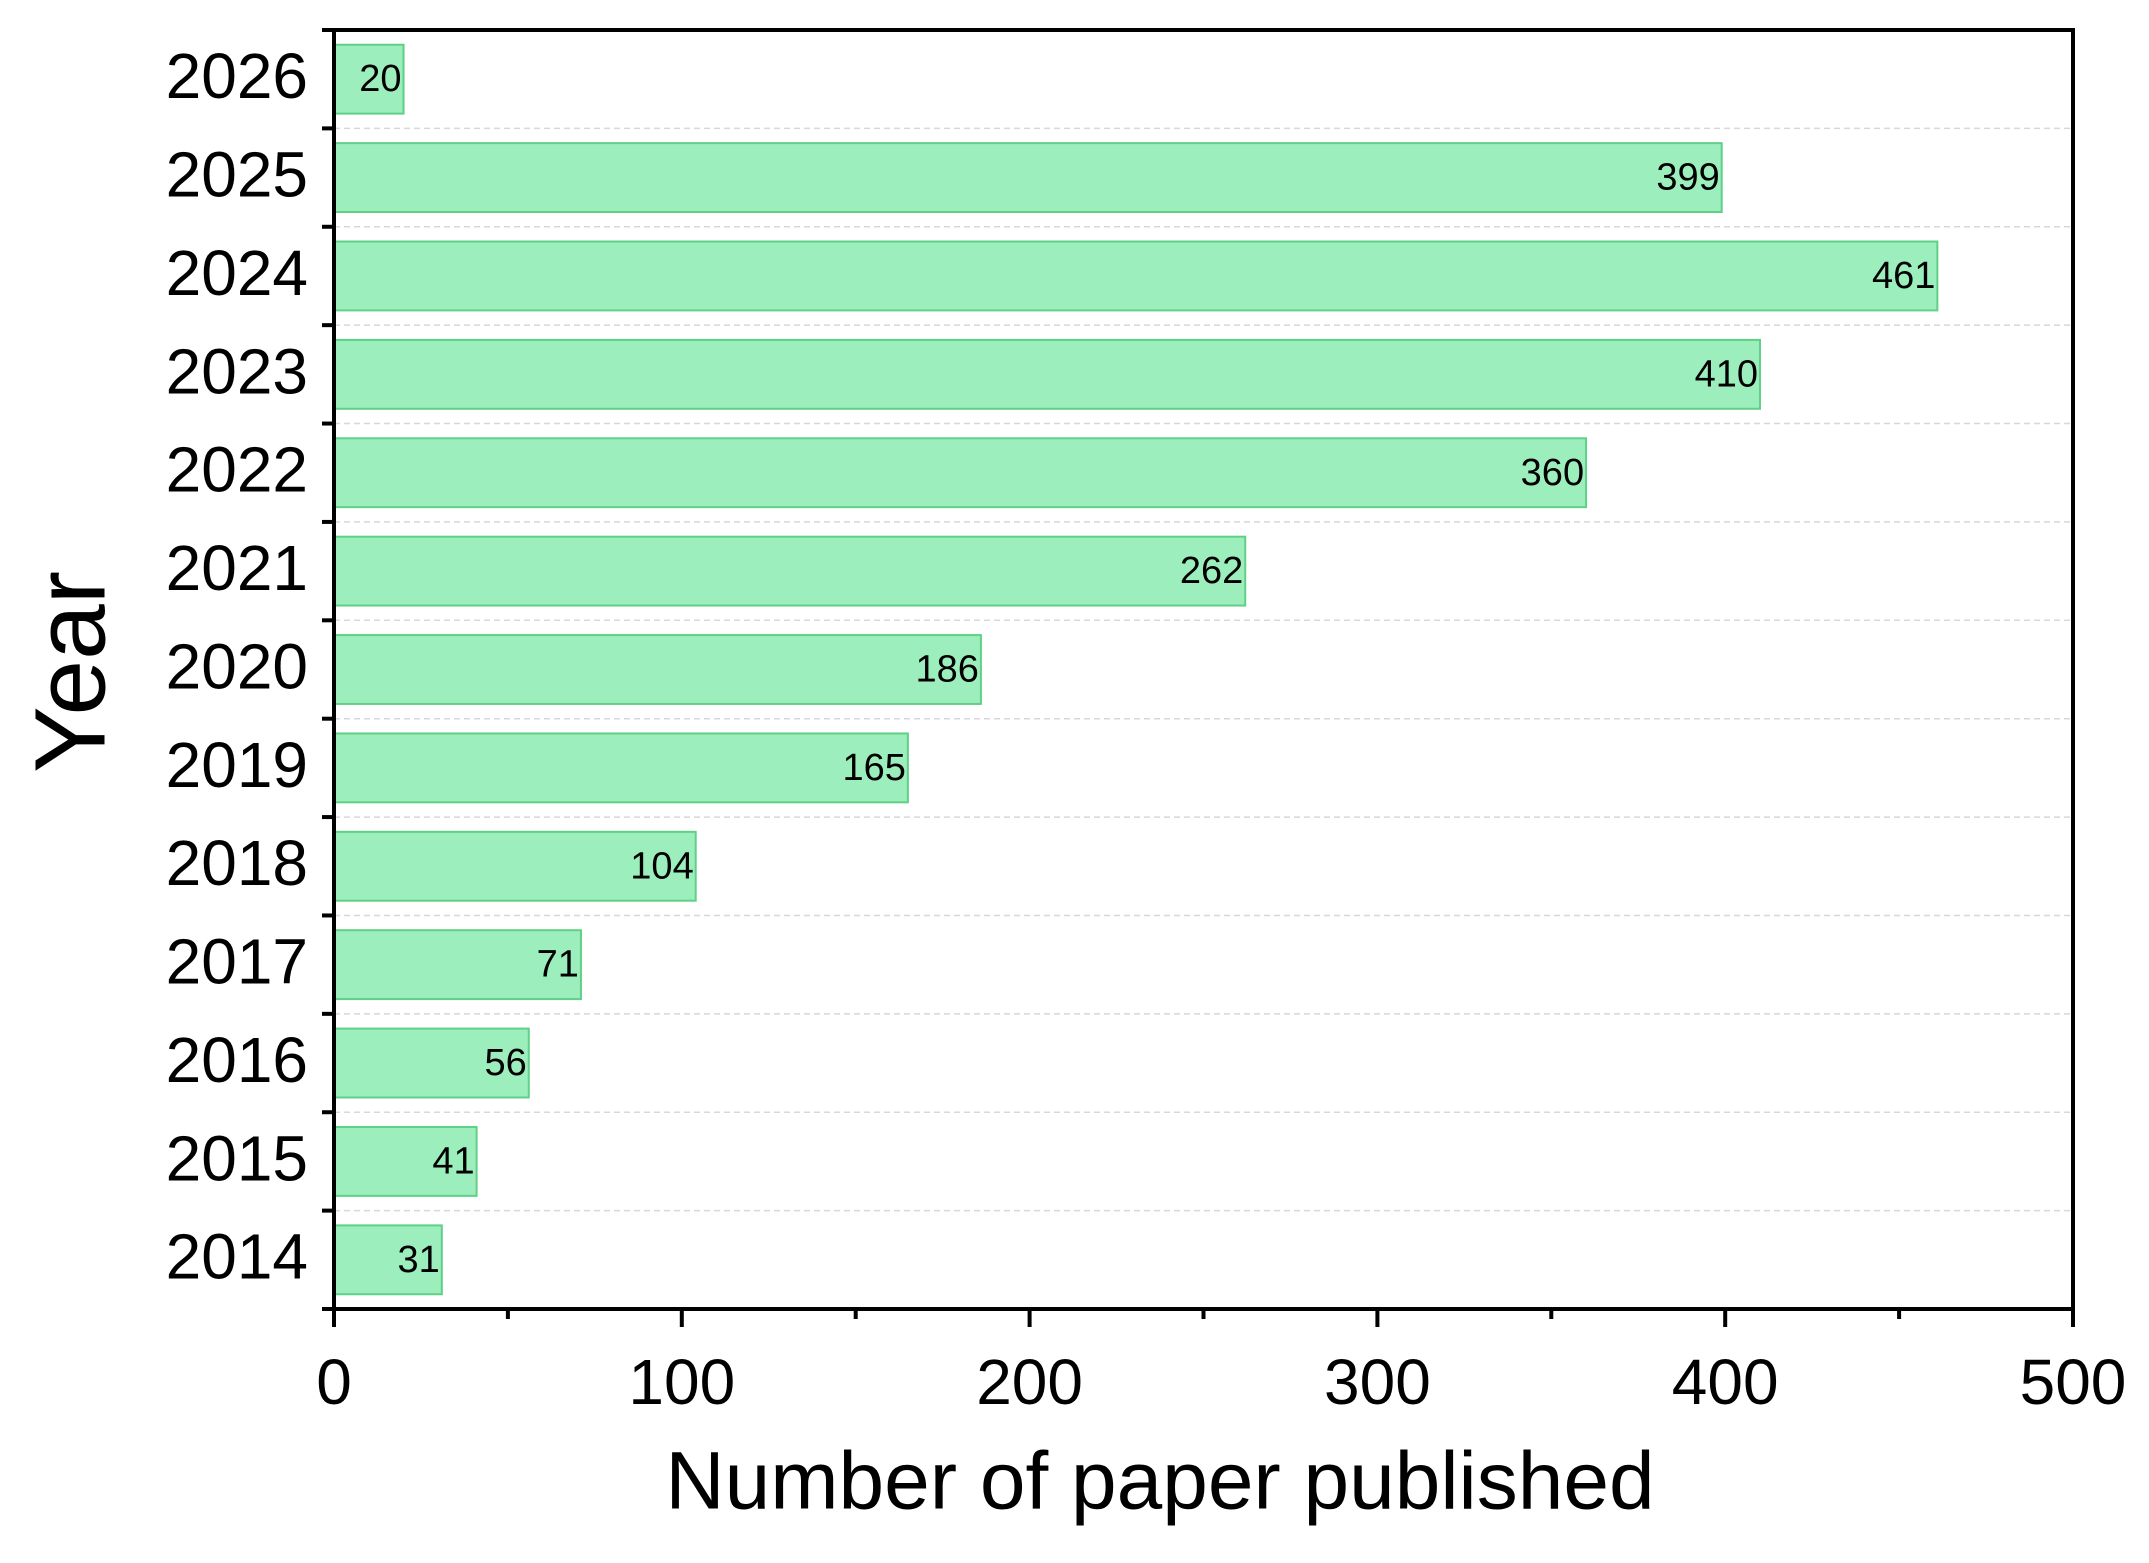 The image size is (2149, 1563). I want to click on value-label: 56, so click(505, 1063).